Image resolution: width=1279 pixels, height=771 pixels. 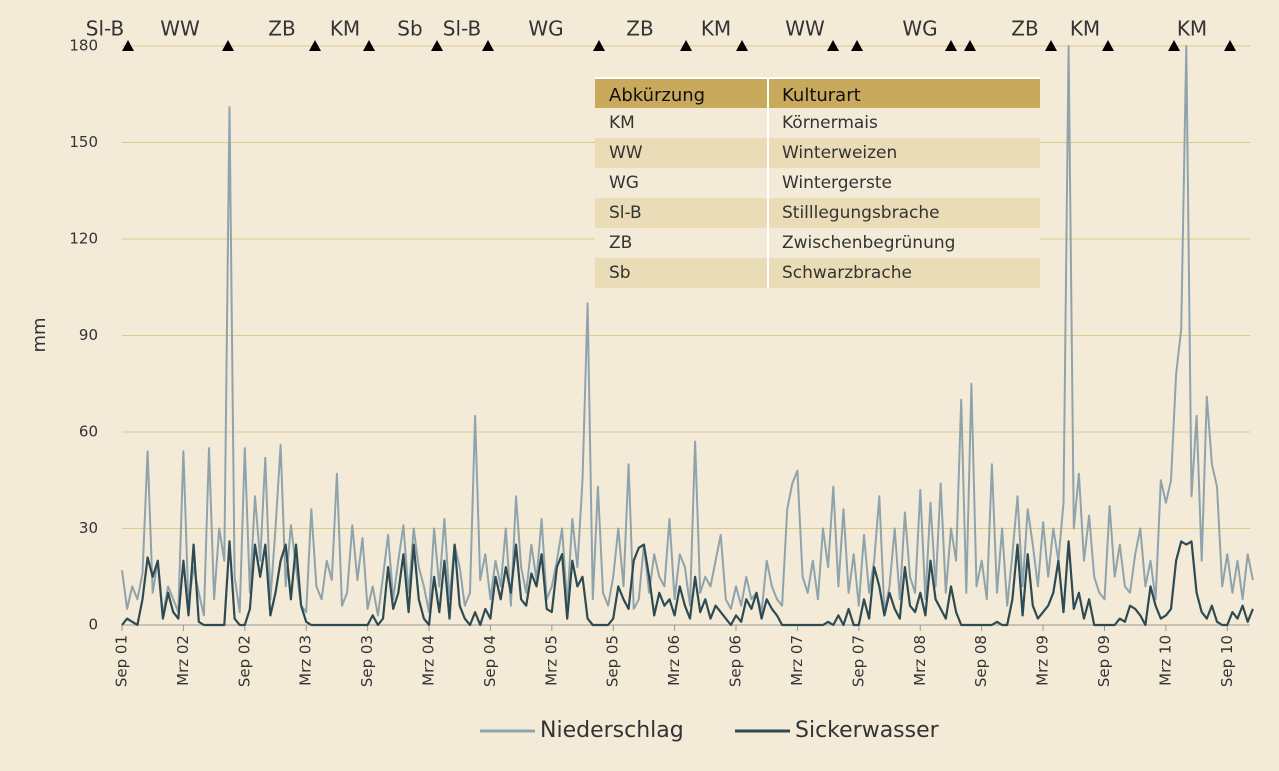 What do you see at coordinates (88, 432) in the screenshot?
I see `y-tick-label: 60` at bounding box center [88, 432].